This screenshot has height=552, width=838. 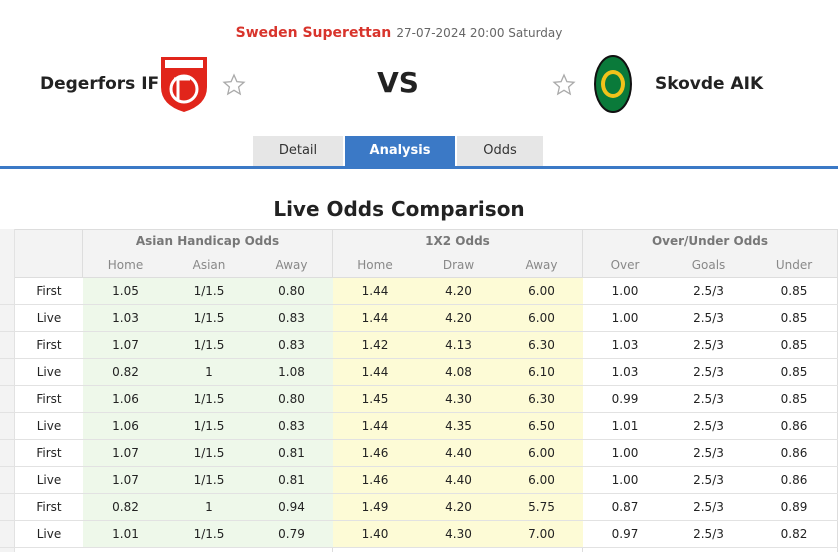 What do you see at coordinates (419, 253) in the screenshot?
I see `header-bg` at bounding box center [419, 253].